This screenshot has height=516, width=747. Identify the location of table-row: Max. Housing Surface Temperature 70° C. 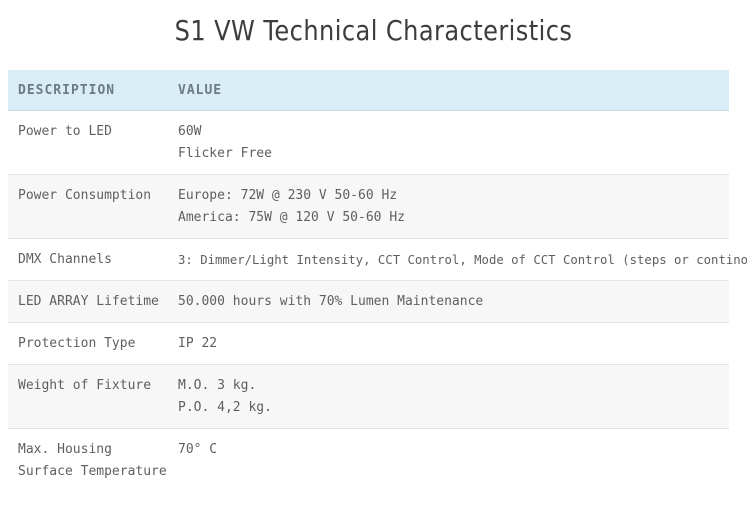
(368, 461).